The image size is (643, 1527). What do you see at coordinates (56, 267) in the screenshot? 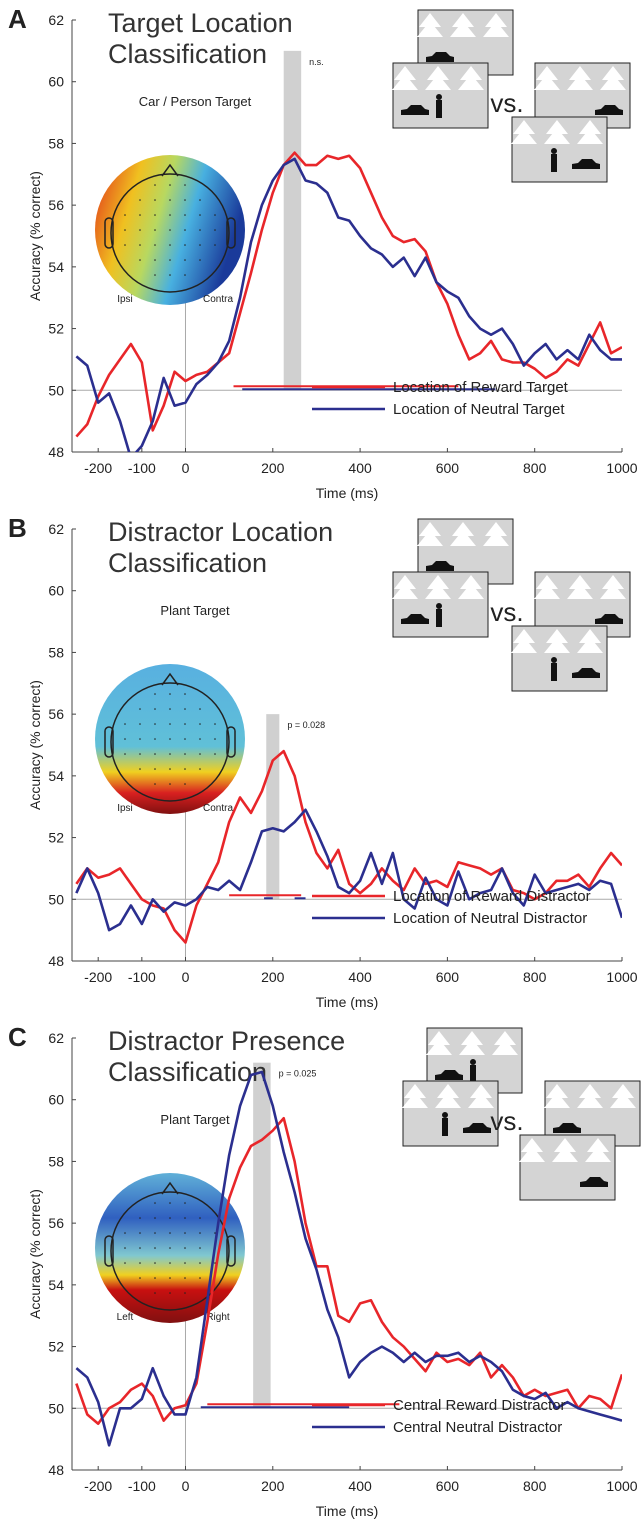
I see `y-tick-label: 54` at bounding box center [56, 267].